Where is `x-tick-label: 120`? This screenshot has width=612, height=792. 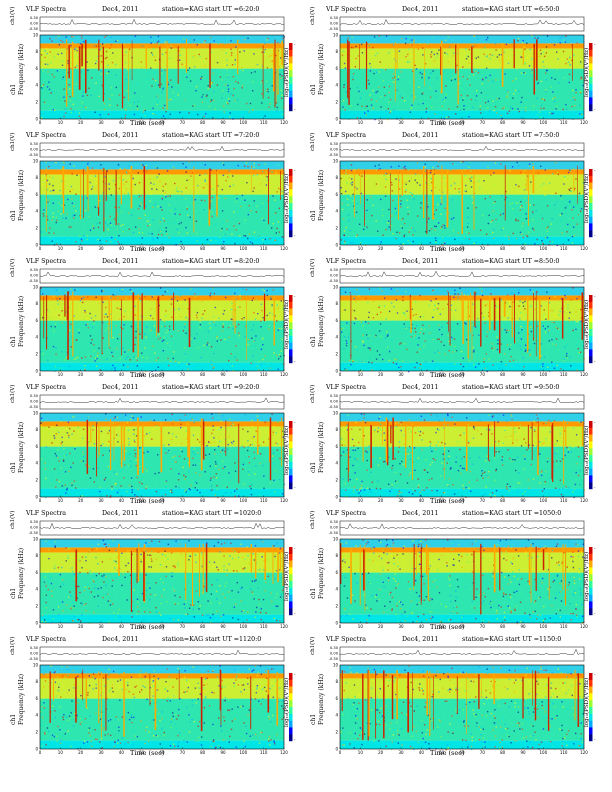
x-tick-label: 120 is located at coordinates (284, 248).